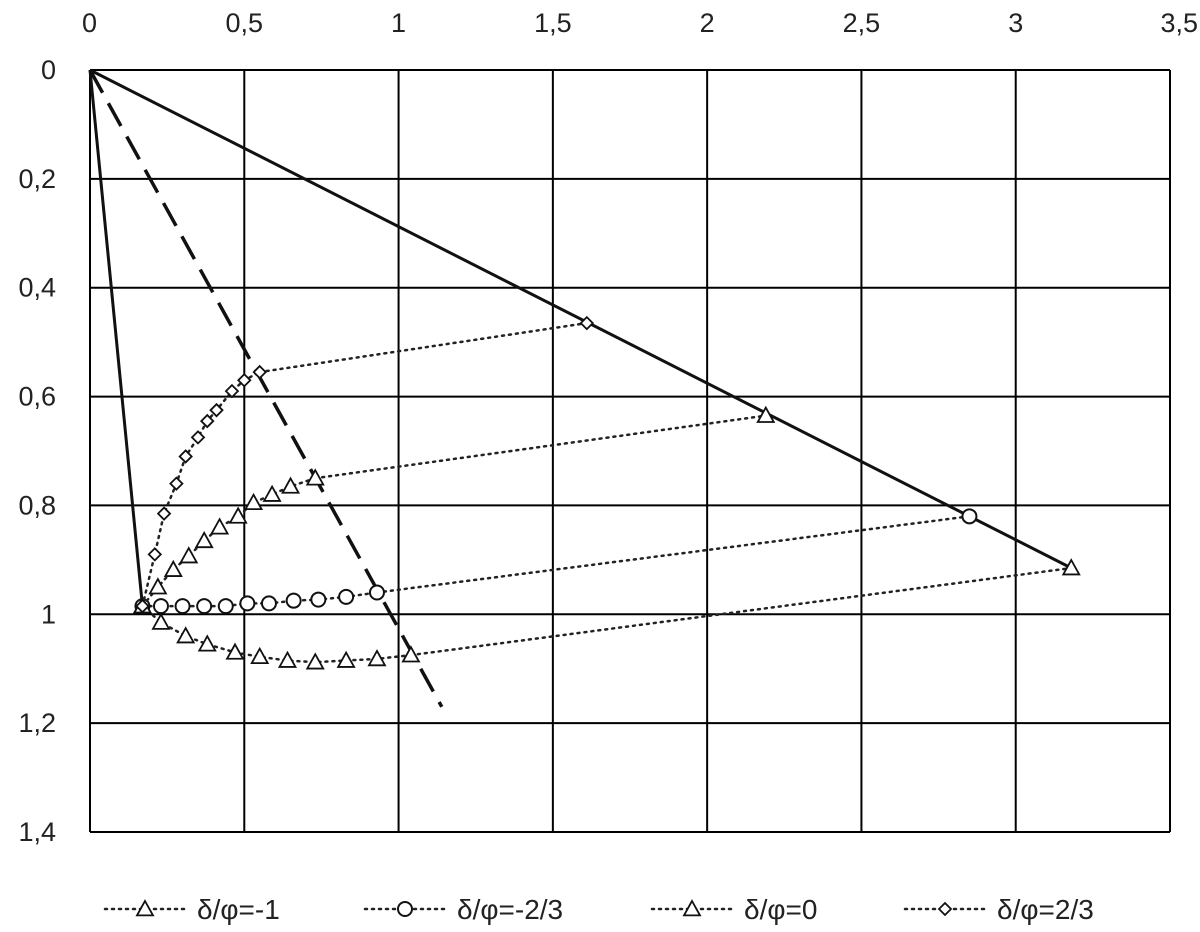 This screenshot has height=932, width=1200. Describe the element at coordinates (238, 909) in the screenshot. I see `legend-label: δ/φ=-1` at that location.